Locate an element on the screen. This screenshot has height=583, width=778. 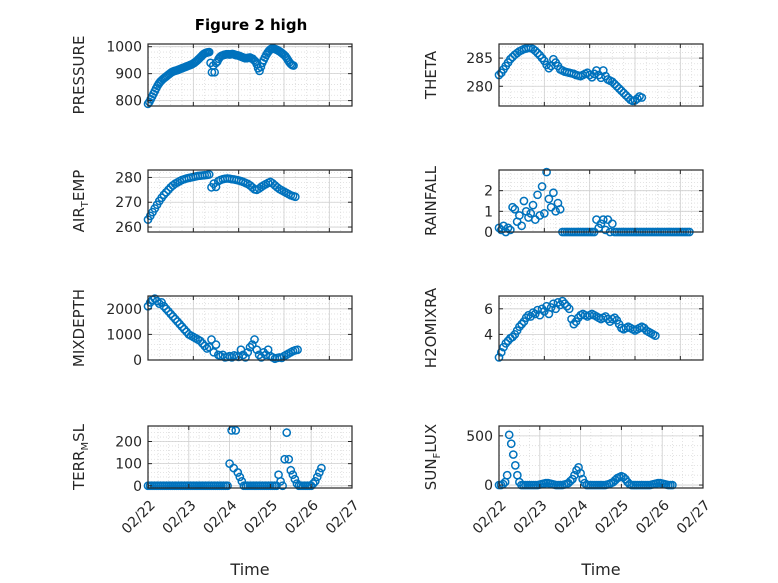
x-tick-label: 02/25 is located at coordinates (261, 517).